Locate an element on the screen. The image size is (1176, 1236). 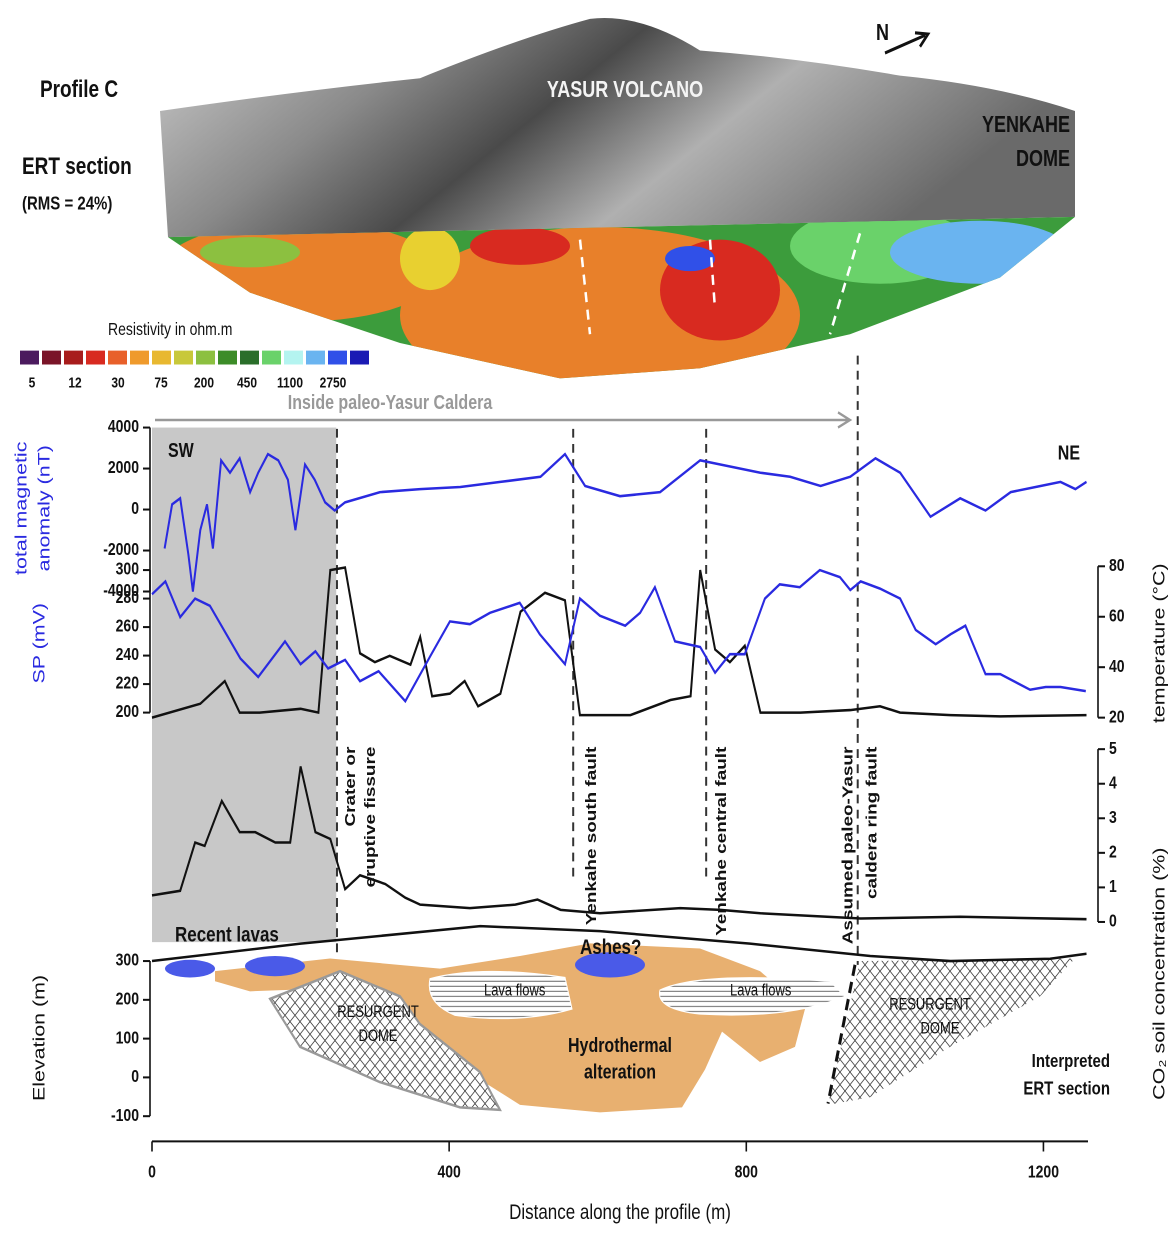
caldera-label: Inside paleo-Yasur Caldera is located at coordinates (390, 402).